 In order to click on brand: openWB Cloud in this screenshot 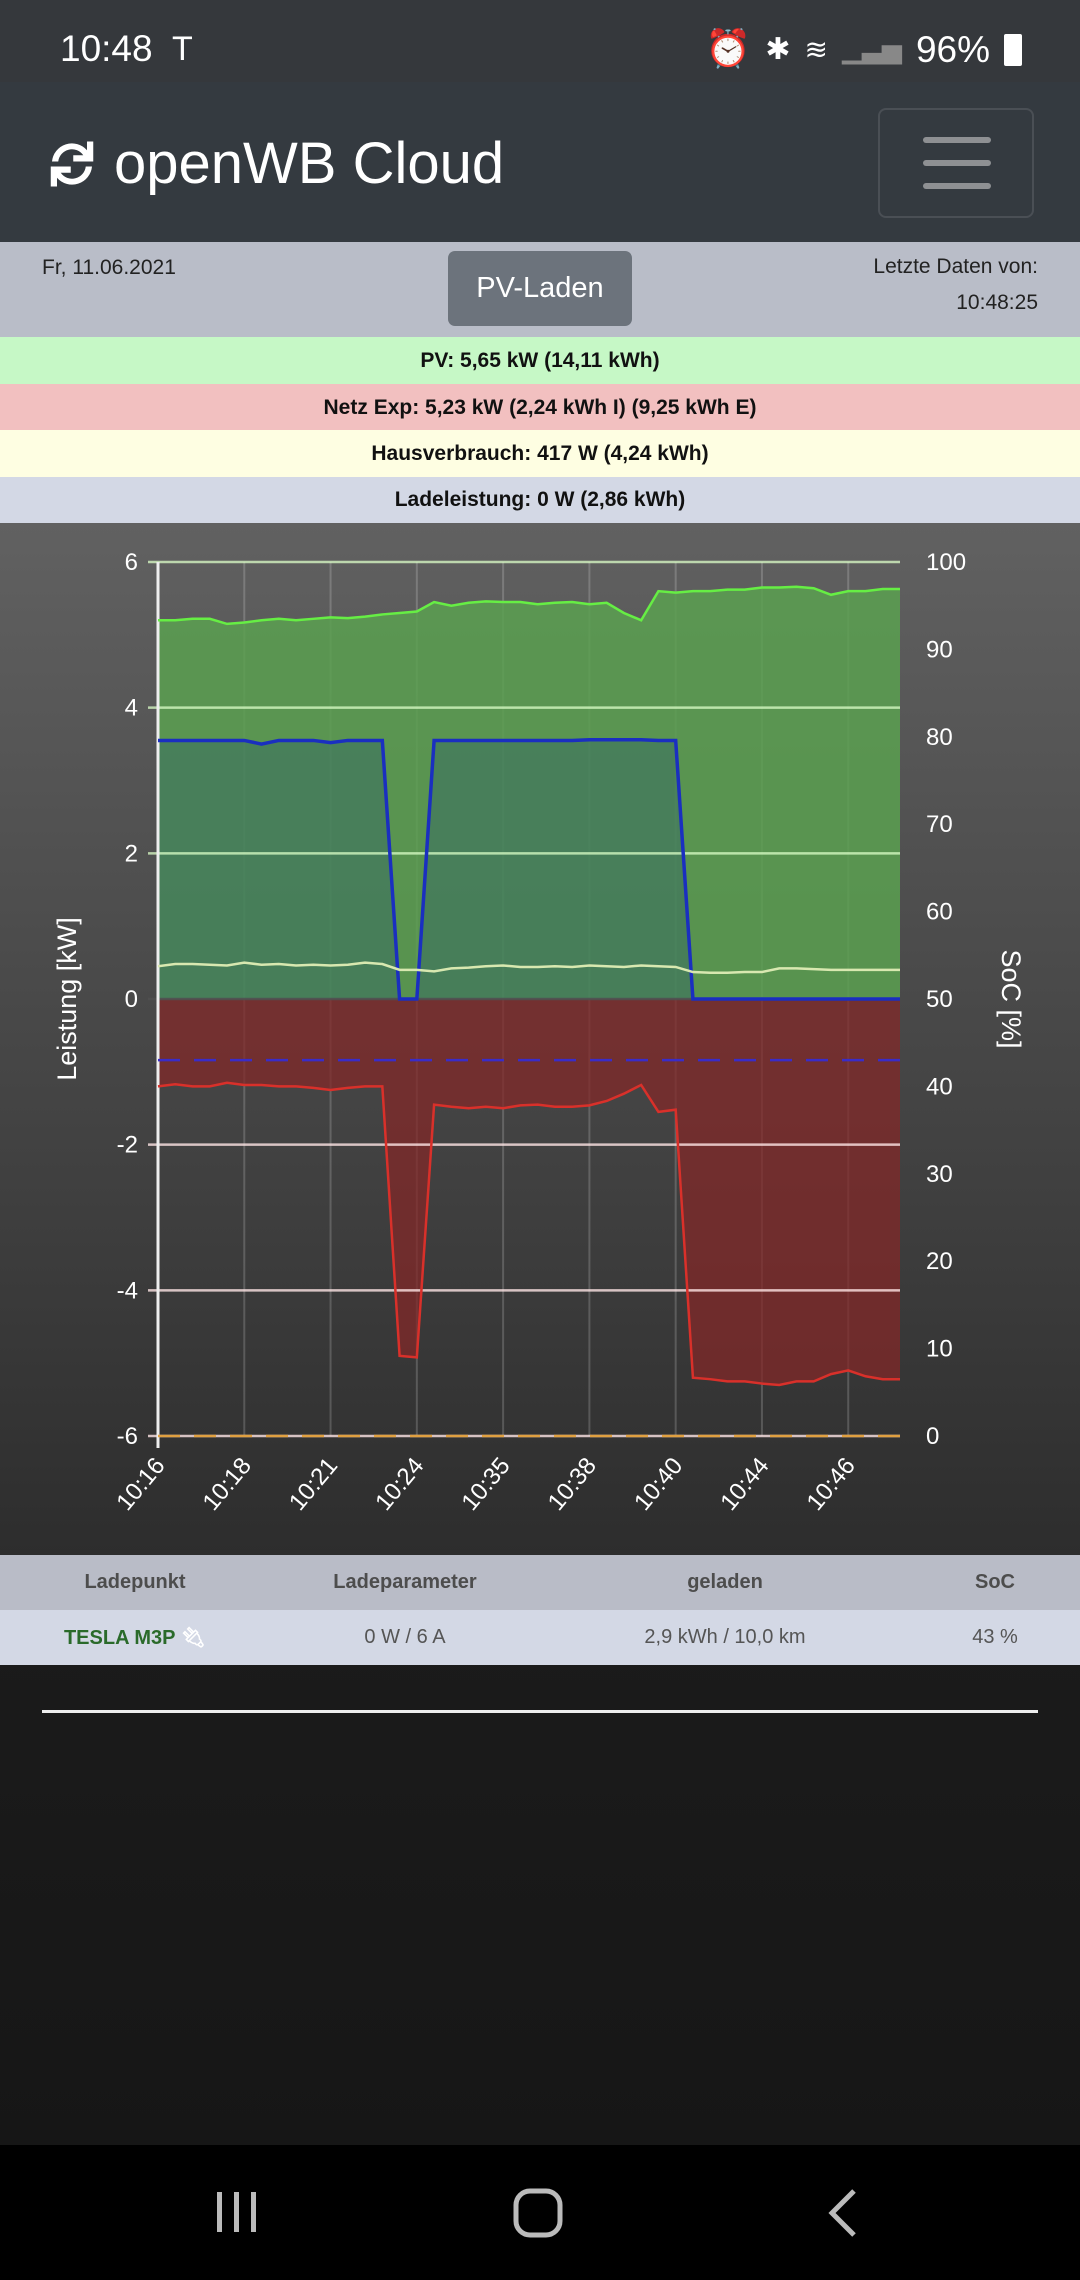, I will do `click(273, 163)`.